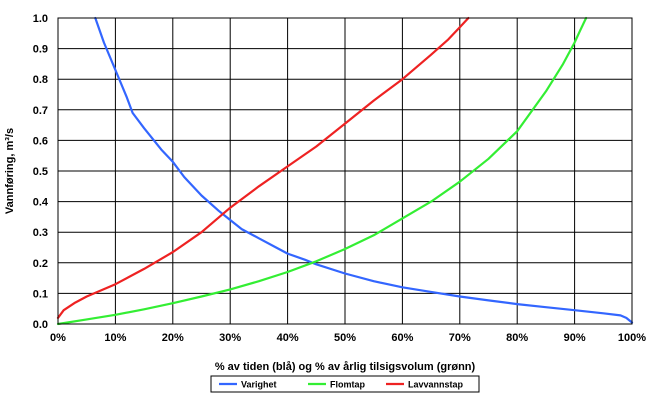 The width and height of the screenshot is (648, 394). I want to click on y-tick-label: 0.4, so click(41, 203).